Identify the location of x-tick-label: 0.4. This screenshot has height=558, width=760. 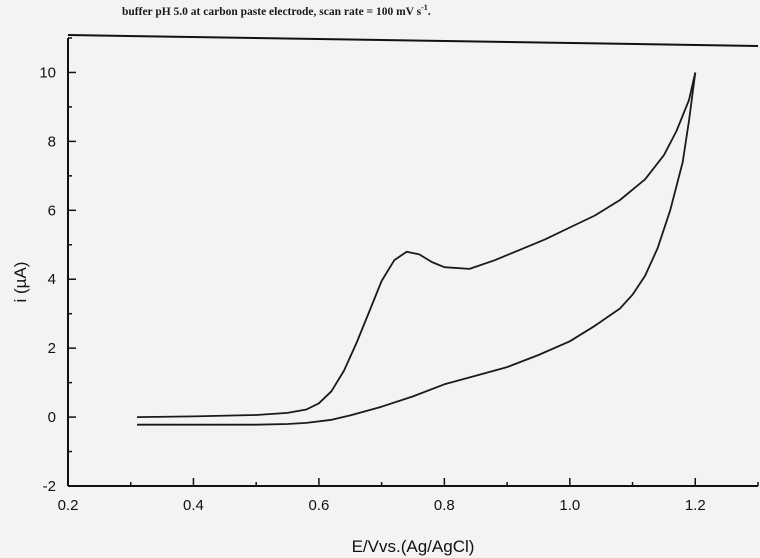
(193, 505).